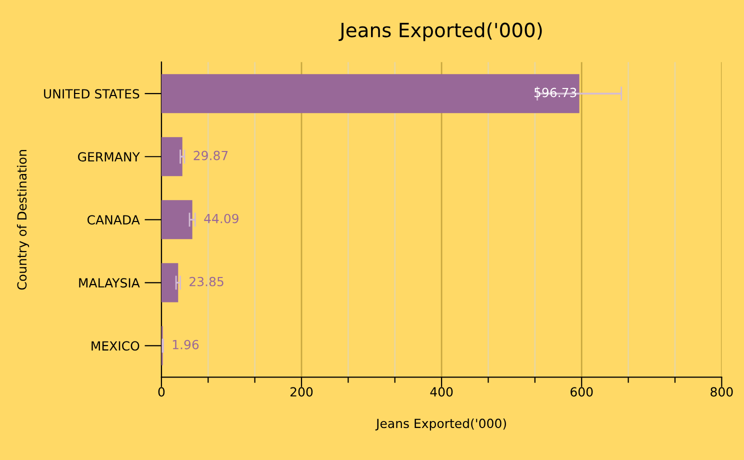 This screenshot has height=460, width=744. Describe the element at coordinates (441, 392) in the screenshot. I see `x-tick-label: 400` at that location.